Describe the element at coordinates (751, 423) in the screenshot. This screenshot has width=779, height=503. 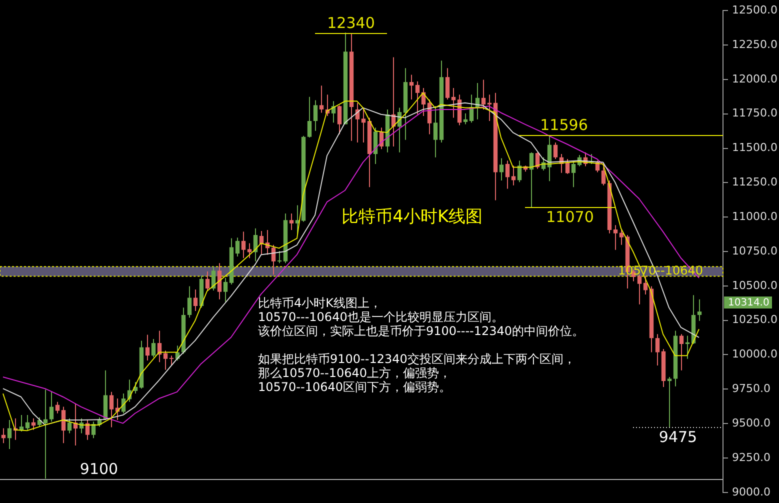
I see `y-tick-label: 9500.0` at that location.